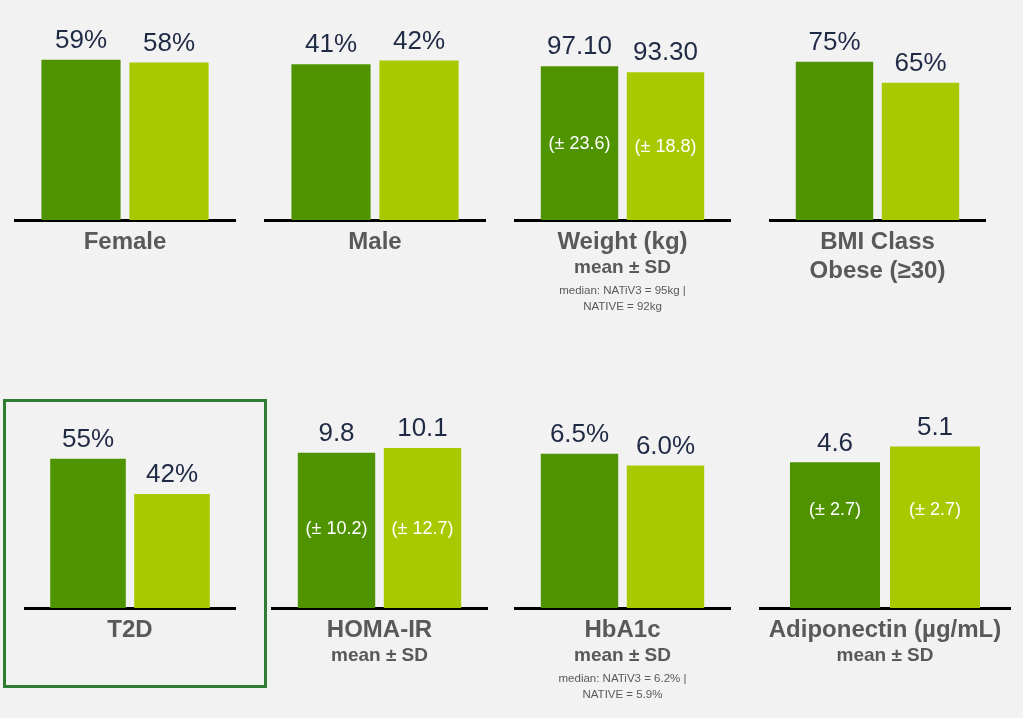 The width and height of the screenshot is (1023, 718). Describe the element at coordinates (885, 629) in the screenshot. I see `x-tick-label: Adiponectin (µg/mL)` at that location.